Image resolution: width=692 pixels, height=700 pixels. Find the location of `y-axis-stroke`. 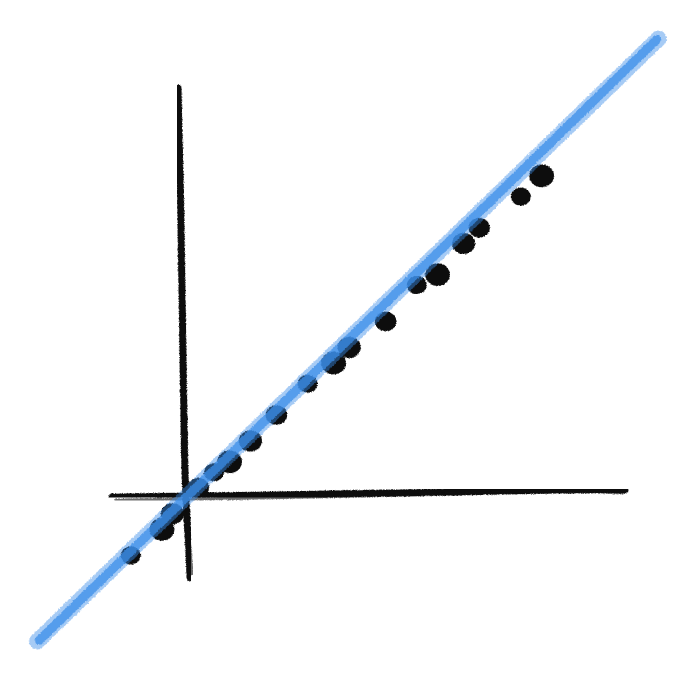

y-axis-stroke is located at coordinates (186, 333).